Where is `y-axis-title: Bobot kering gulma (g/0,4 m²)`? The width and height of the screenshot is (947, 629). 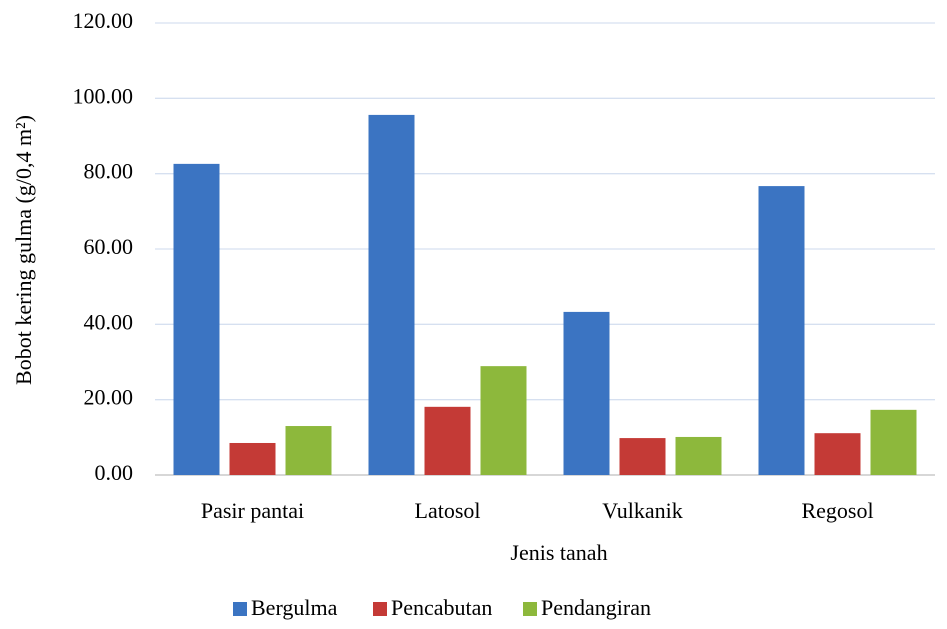 y-axis-title: Bobot kering gulma (g/0,4 m²) is located at coordinates (23, 250).